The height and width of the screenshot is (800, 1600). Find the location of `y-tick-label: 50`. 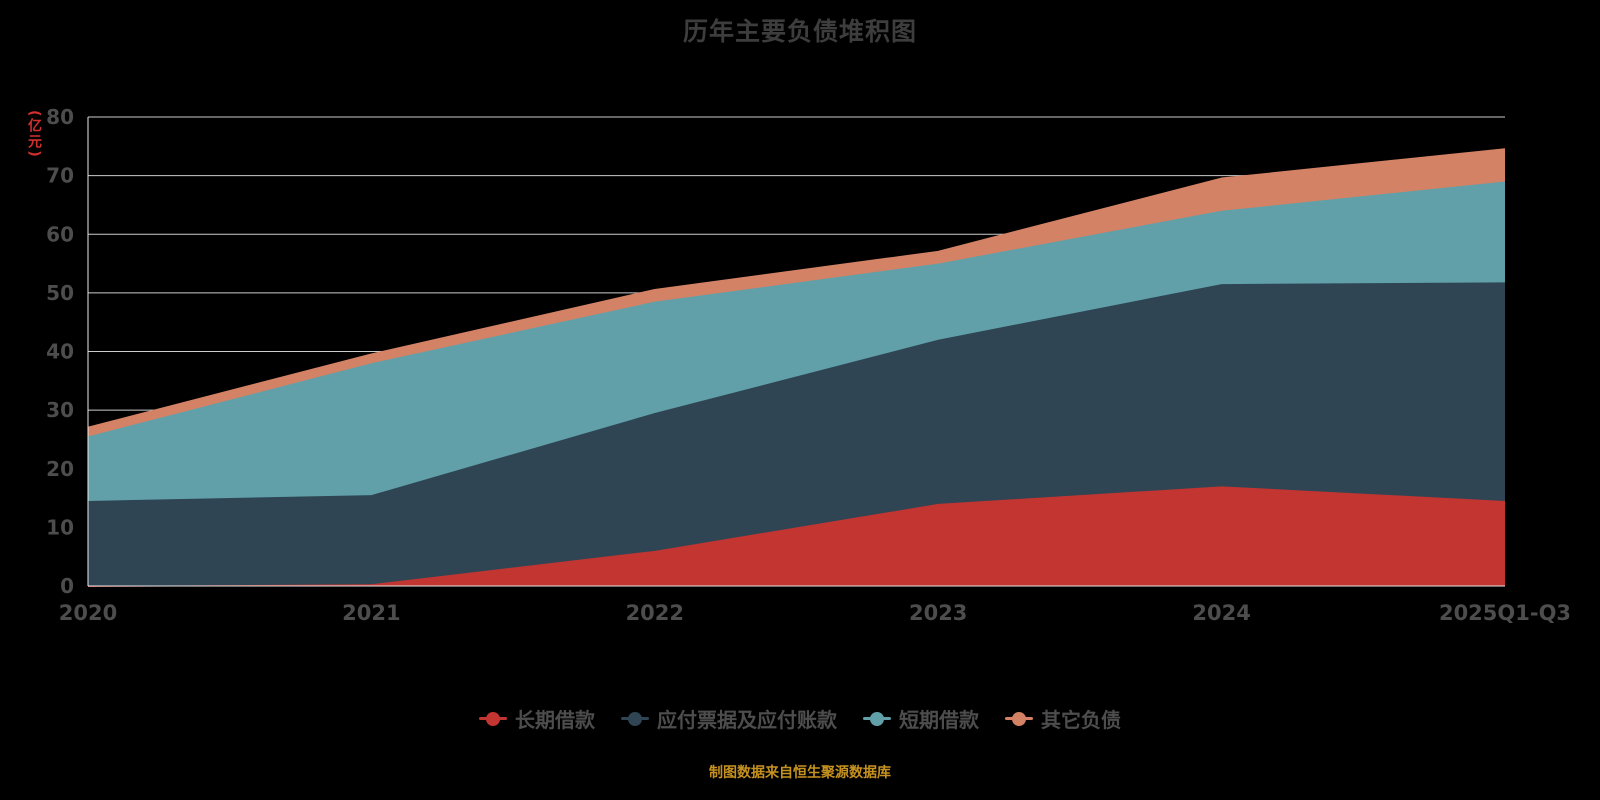

y-tick-label: 50 is located at coordinates (60, 293).